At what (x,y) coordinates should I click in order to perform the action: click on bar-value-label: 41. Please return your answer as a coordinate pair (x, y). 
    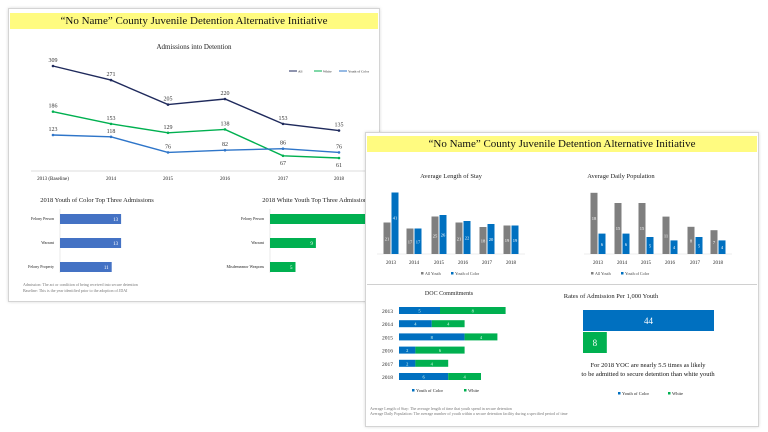
    Looking at the image, I should click on (395, 218).